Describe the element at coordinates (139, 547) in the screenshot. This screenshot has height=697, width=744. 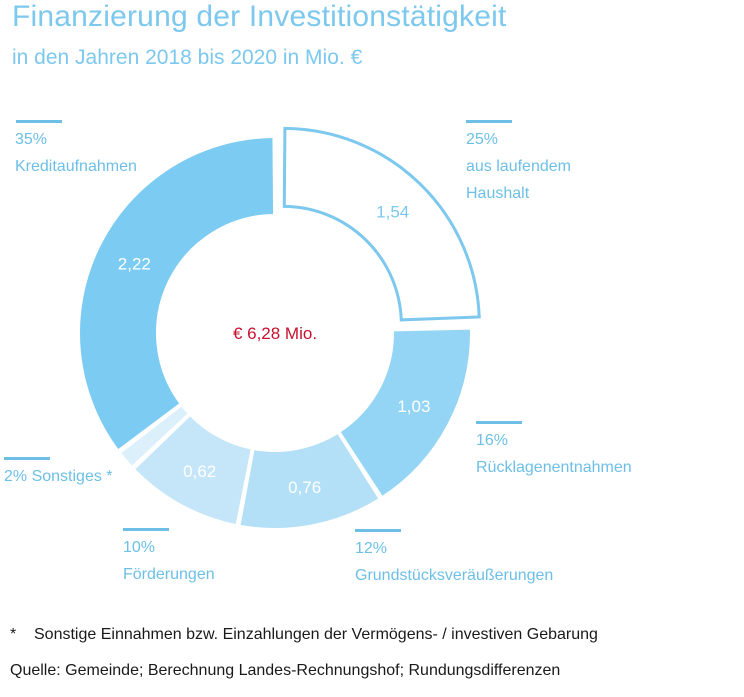
I see `label-foerder-percent: 10%` at that location.